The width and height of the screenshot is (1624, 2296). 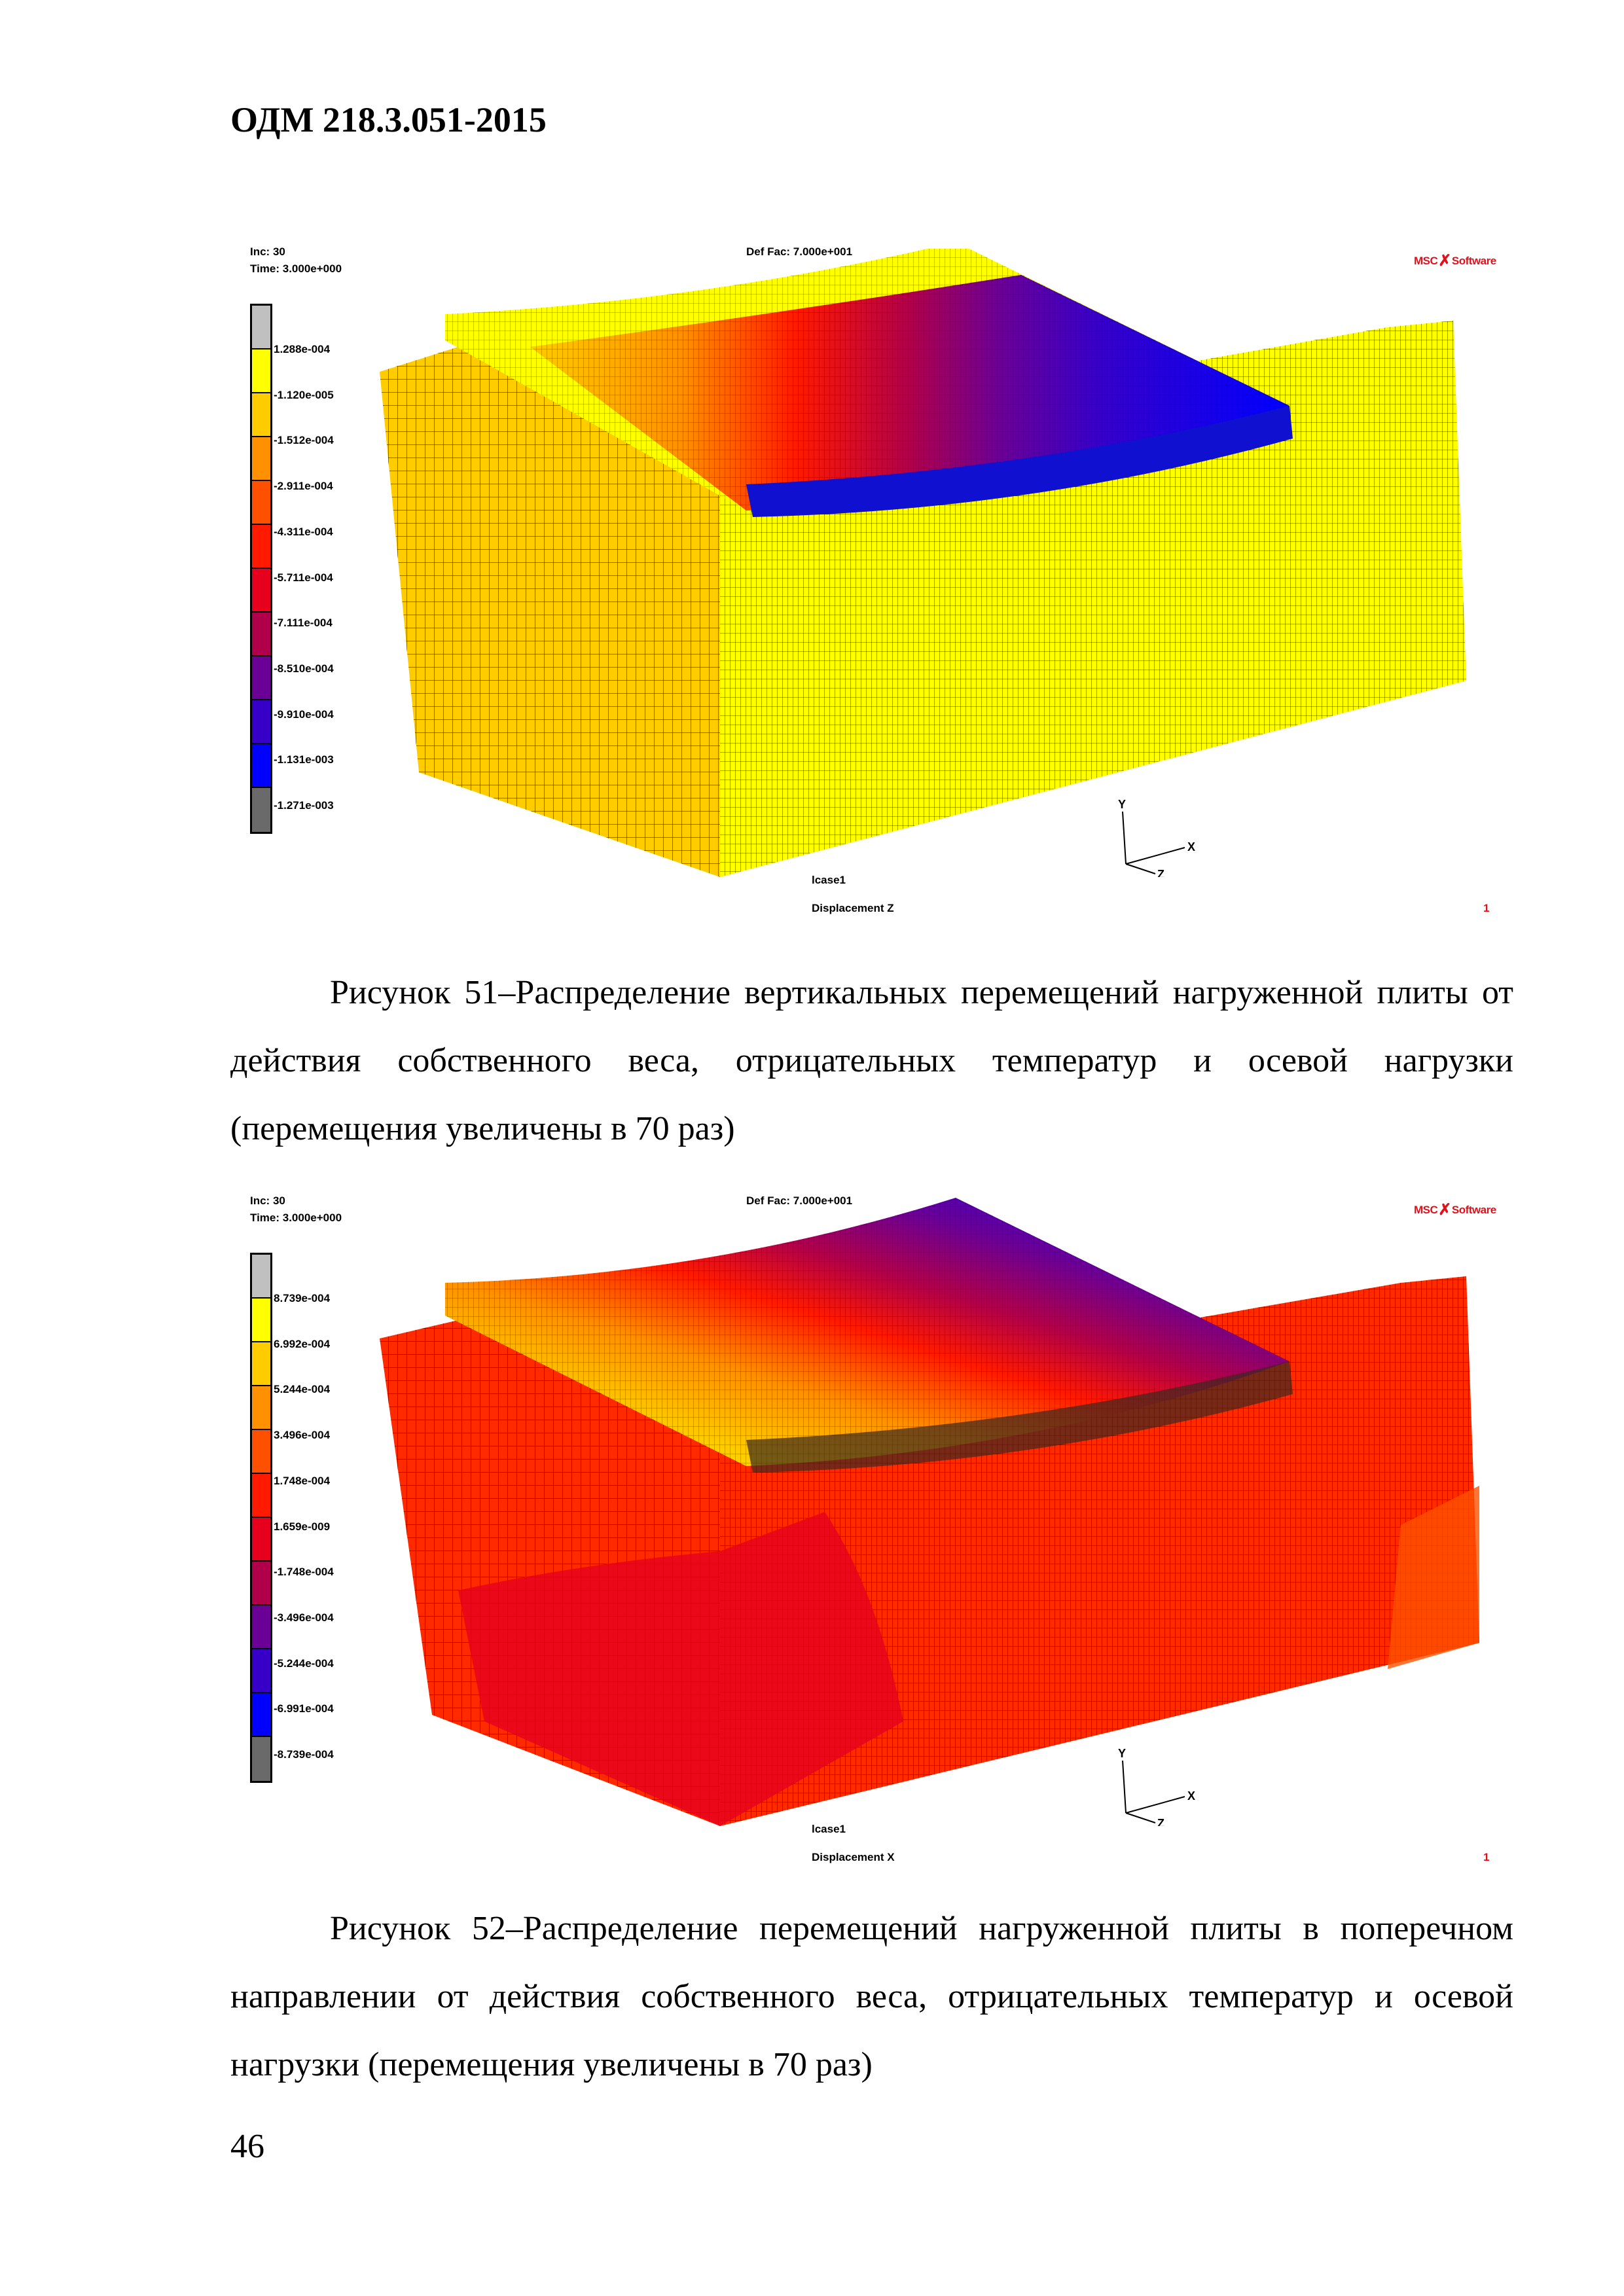 I want to click on page-number: 46, so click(x=247, y=2146).